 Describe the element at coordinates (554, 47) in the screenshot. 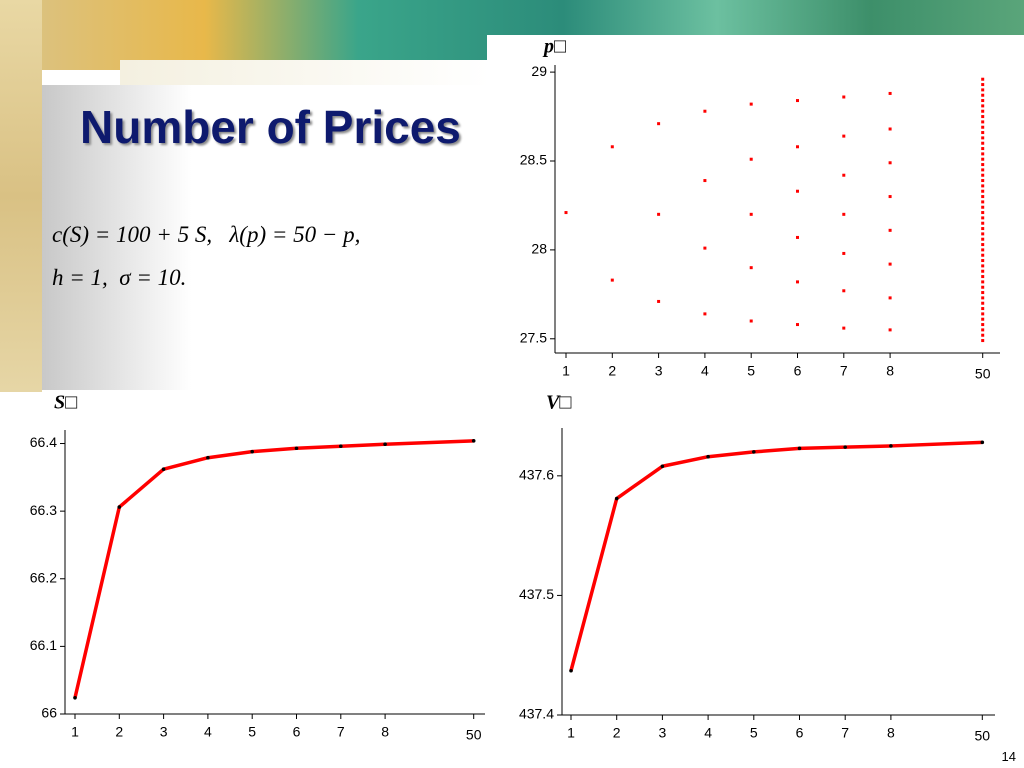

I see `chart-title: p□` at that location.